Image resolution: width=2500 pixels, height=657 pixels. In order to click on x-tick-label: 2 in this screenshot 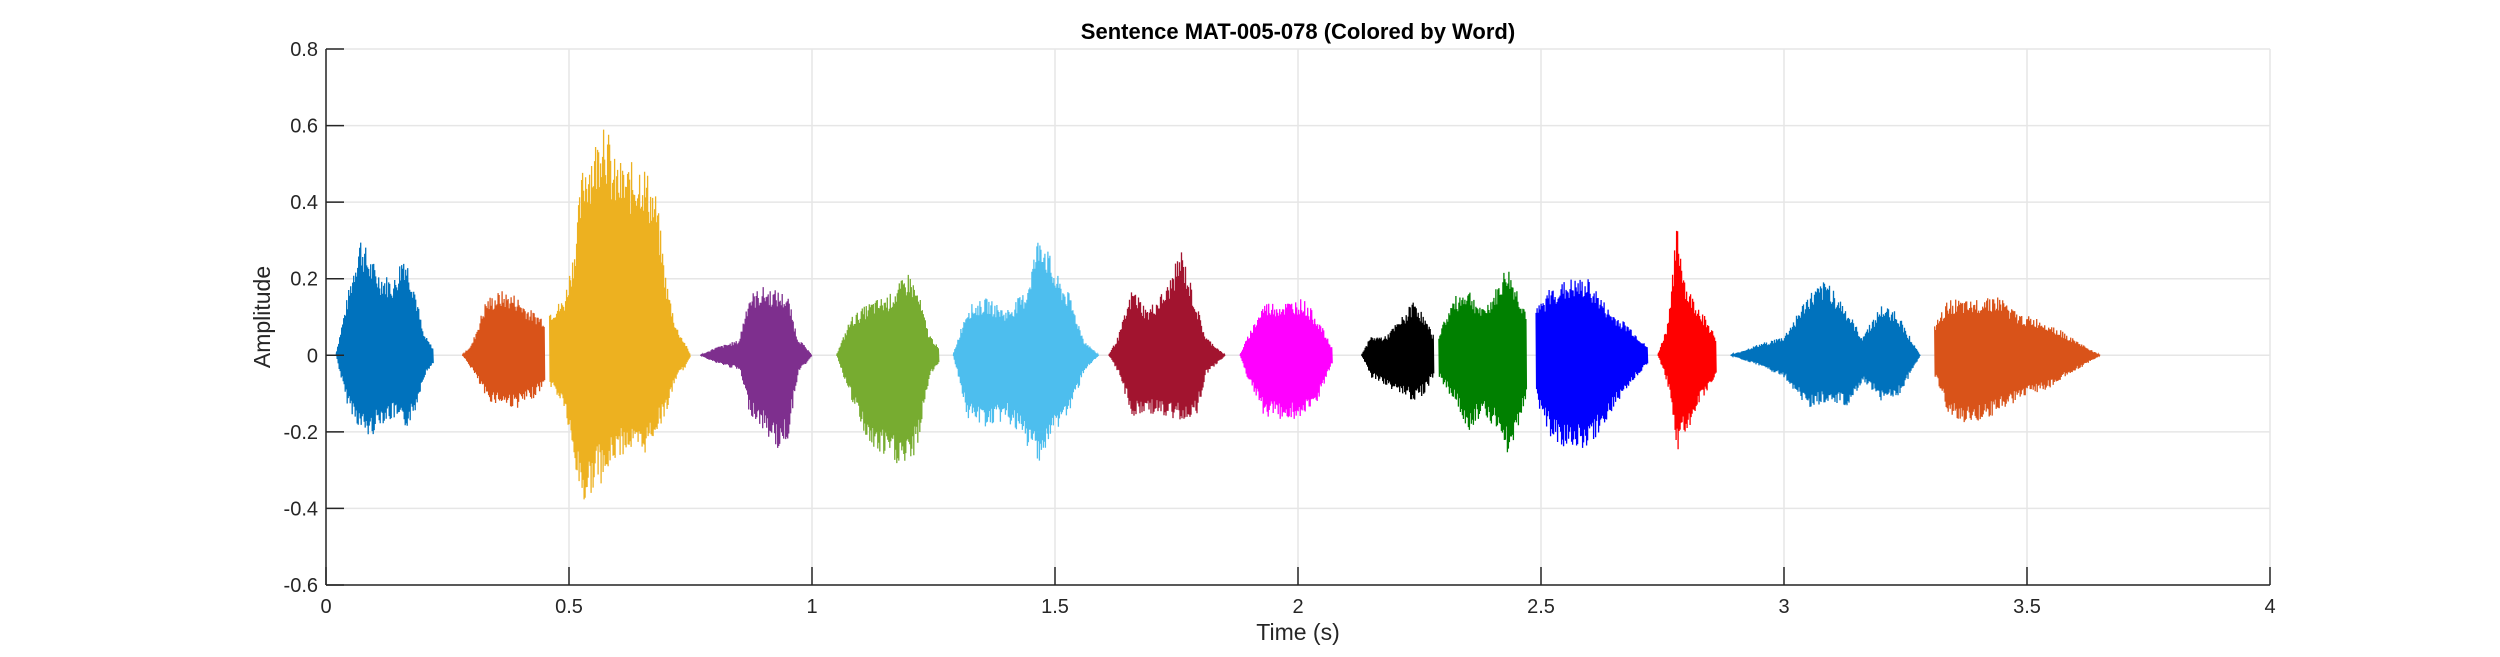, I will do `click(1297, 607)`.